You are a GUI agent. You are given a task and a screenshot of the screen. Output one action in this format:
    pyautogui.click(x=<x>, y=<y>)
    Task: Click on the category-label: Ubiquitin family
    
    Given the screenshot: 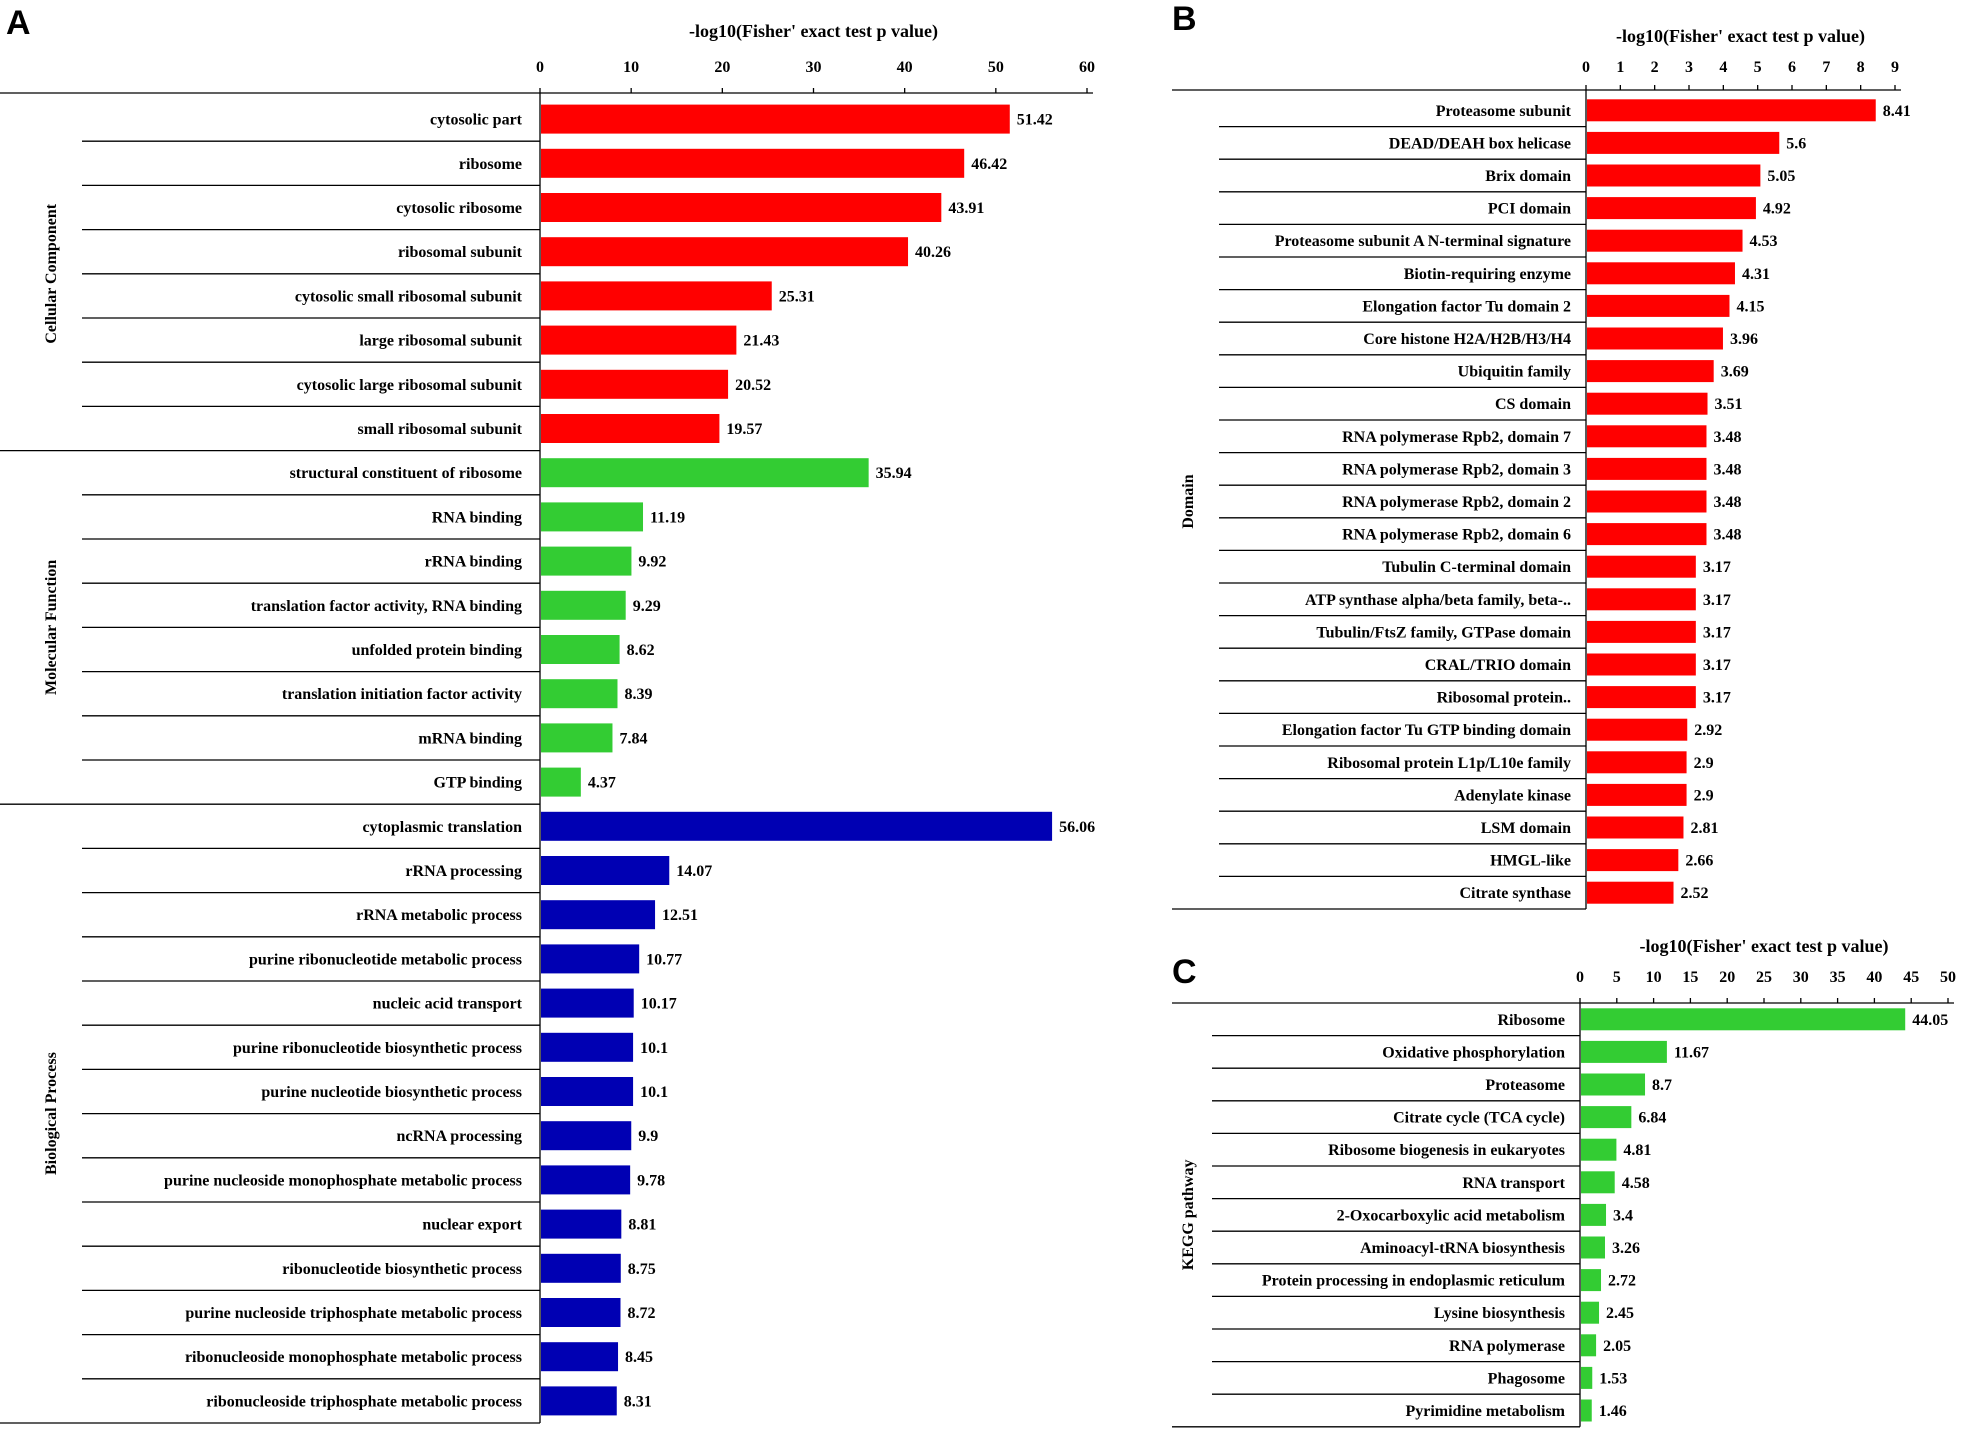 What is the action you would take?
    pyautogui.click(x=1514, y=372)
    